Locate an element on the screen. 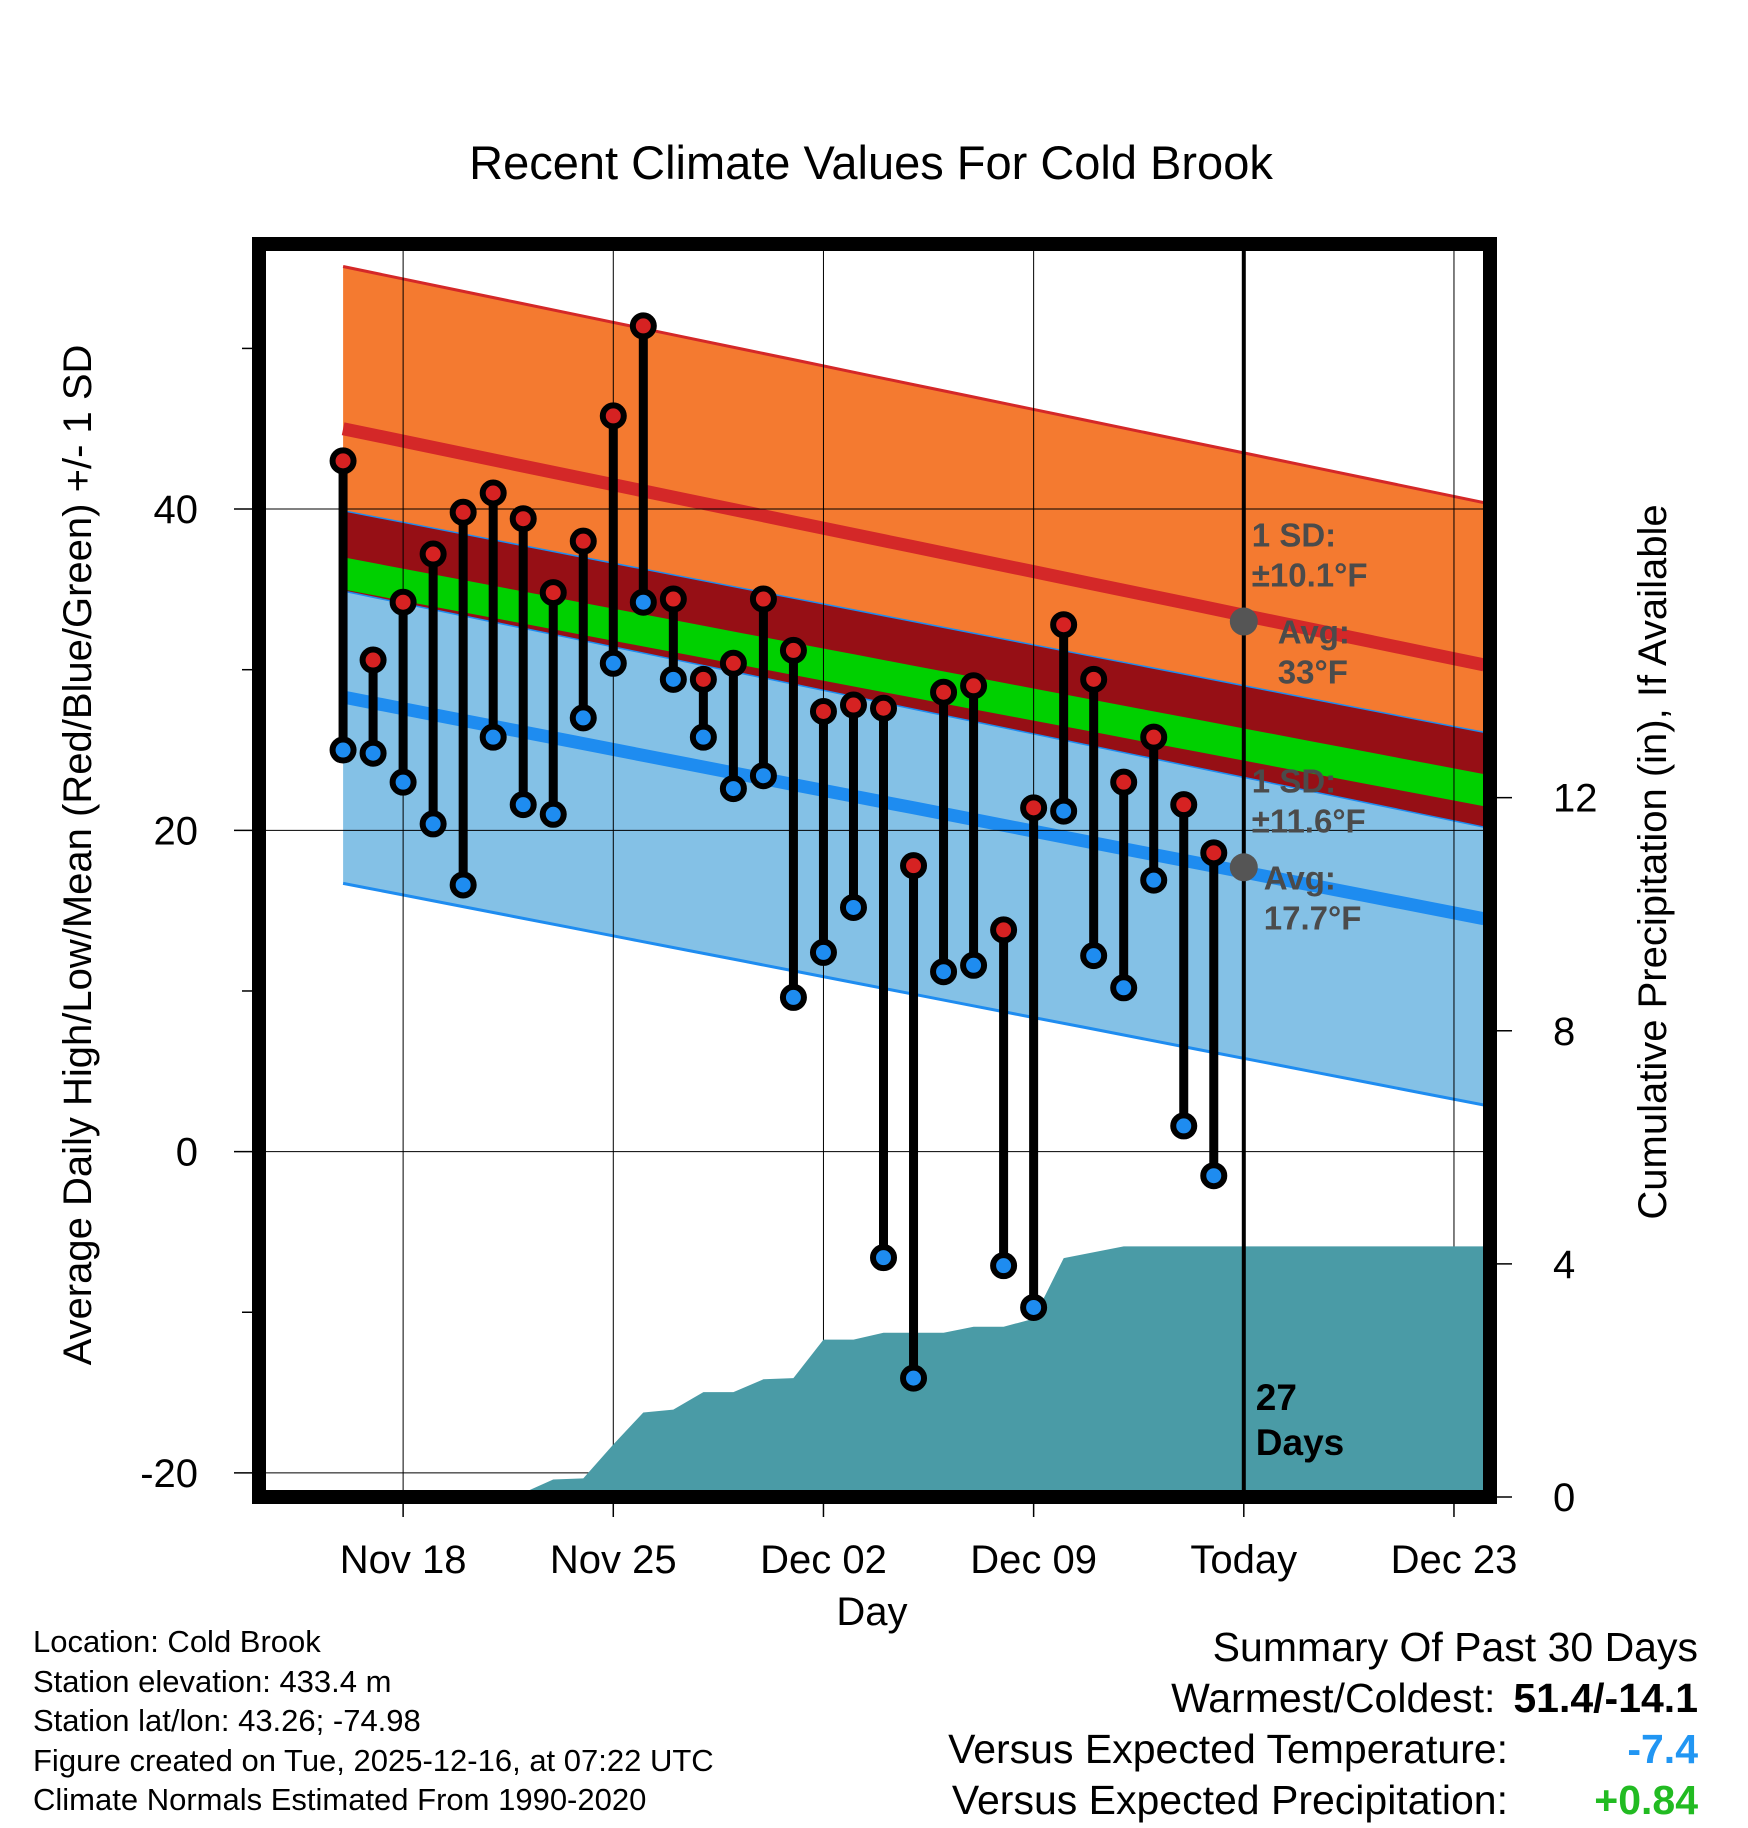 The image size is (1748, 1828). summary-precip-row: Versus Expected Precipitation: +0.84 is located at coordinates (1323, 1800).